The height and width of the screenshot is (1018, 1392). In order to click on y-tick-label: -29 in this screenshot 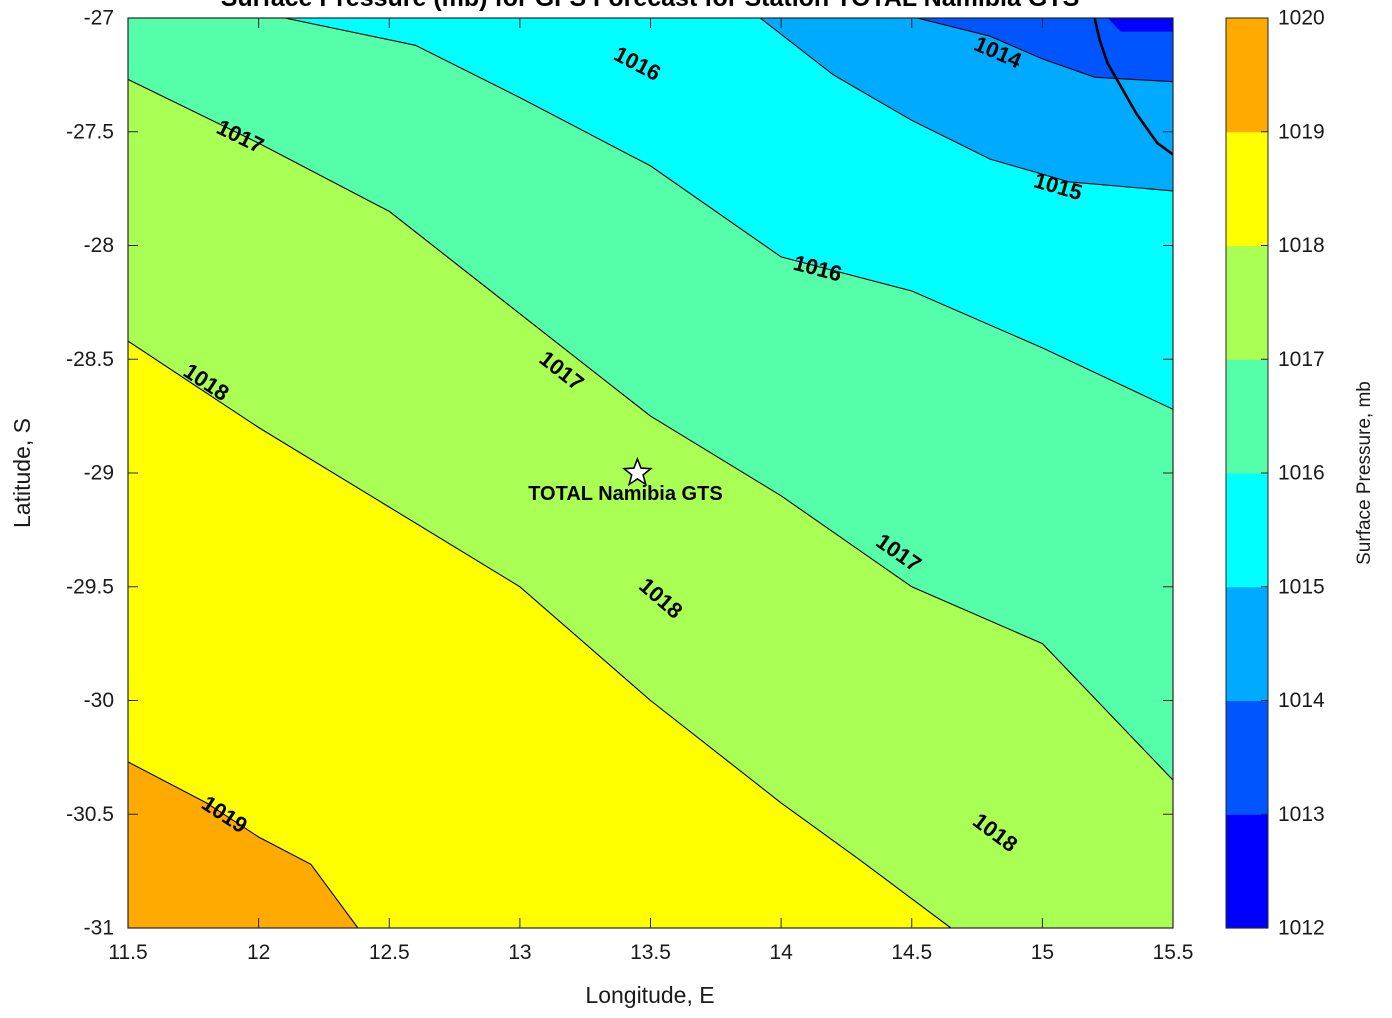, I will do `click(99, 473)`.